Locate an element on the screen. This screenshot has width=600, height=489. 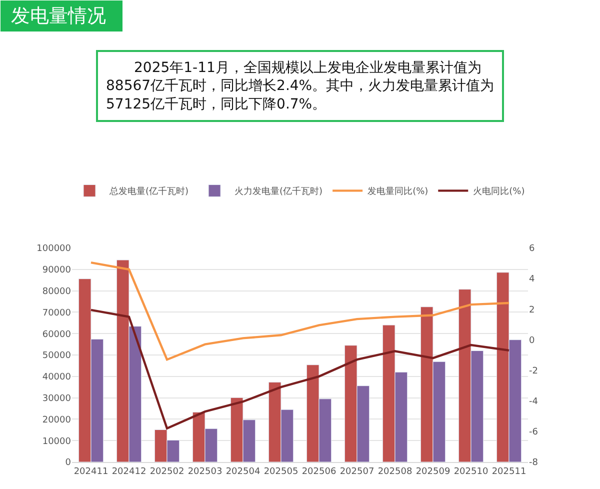
y-tick-label: 50000 is located at coordinates (57, 356).